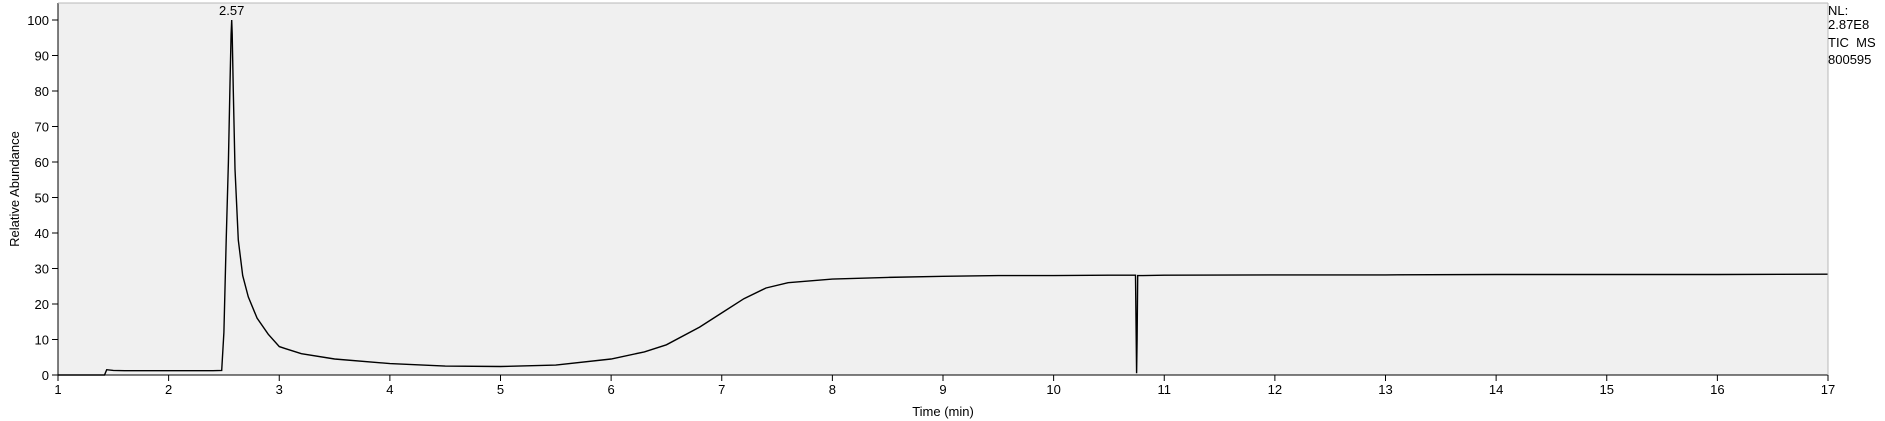  Describe the element at coordinates (1607, 389) in the screenshot. I see `x-tick-label: 15` at that location.